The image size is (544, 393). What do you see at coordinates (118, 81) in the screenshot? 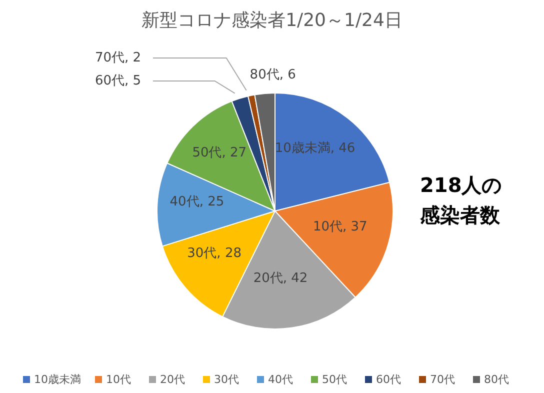
I see `data-label: 60代, 5` at bounding box center [118, 81].